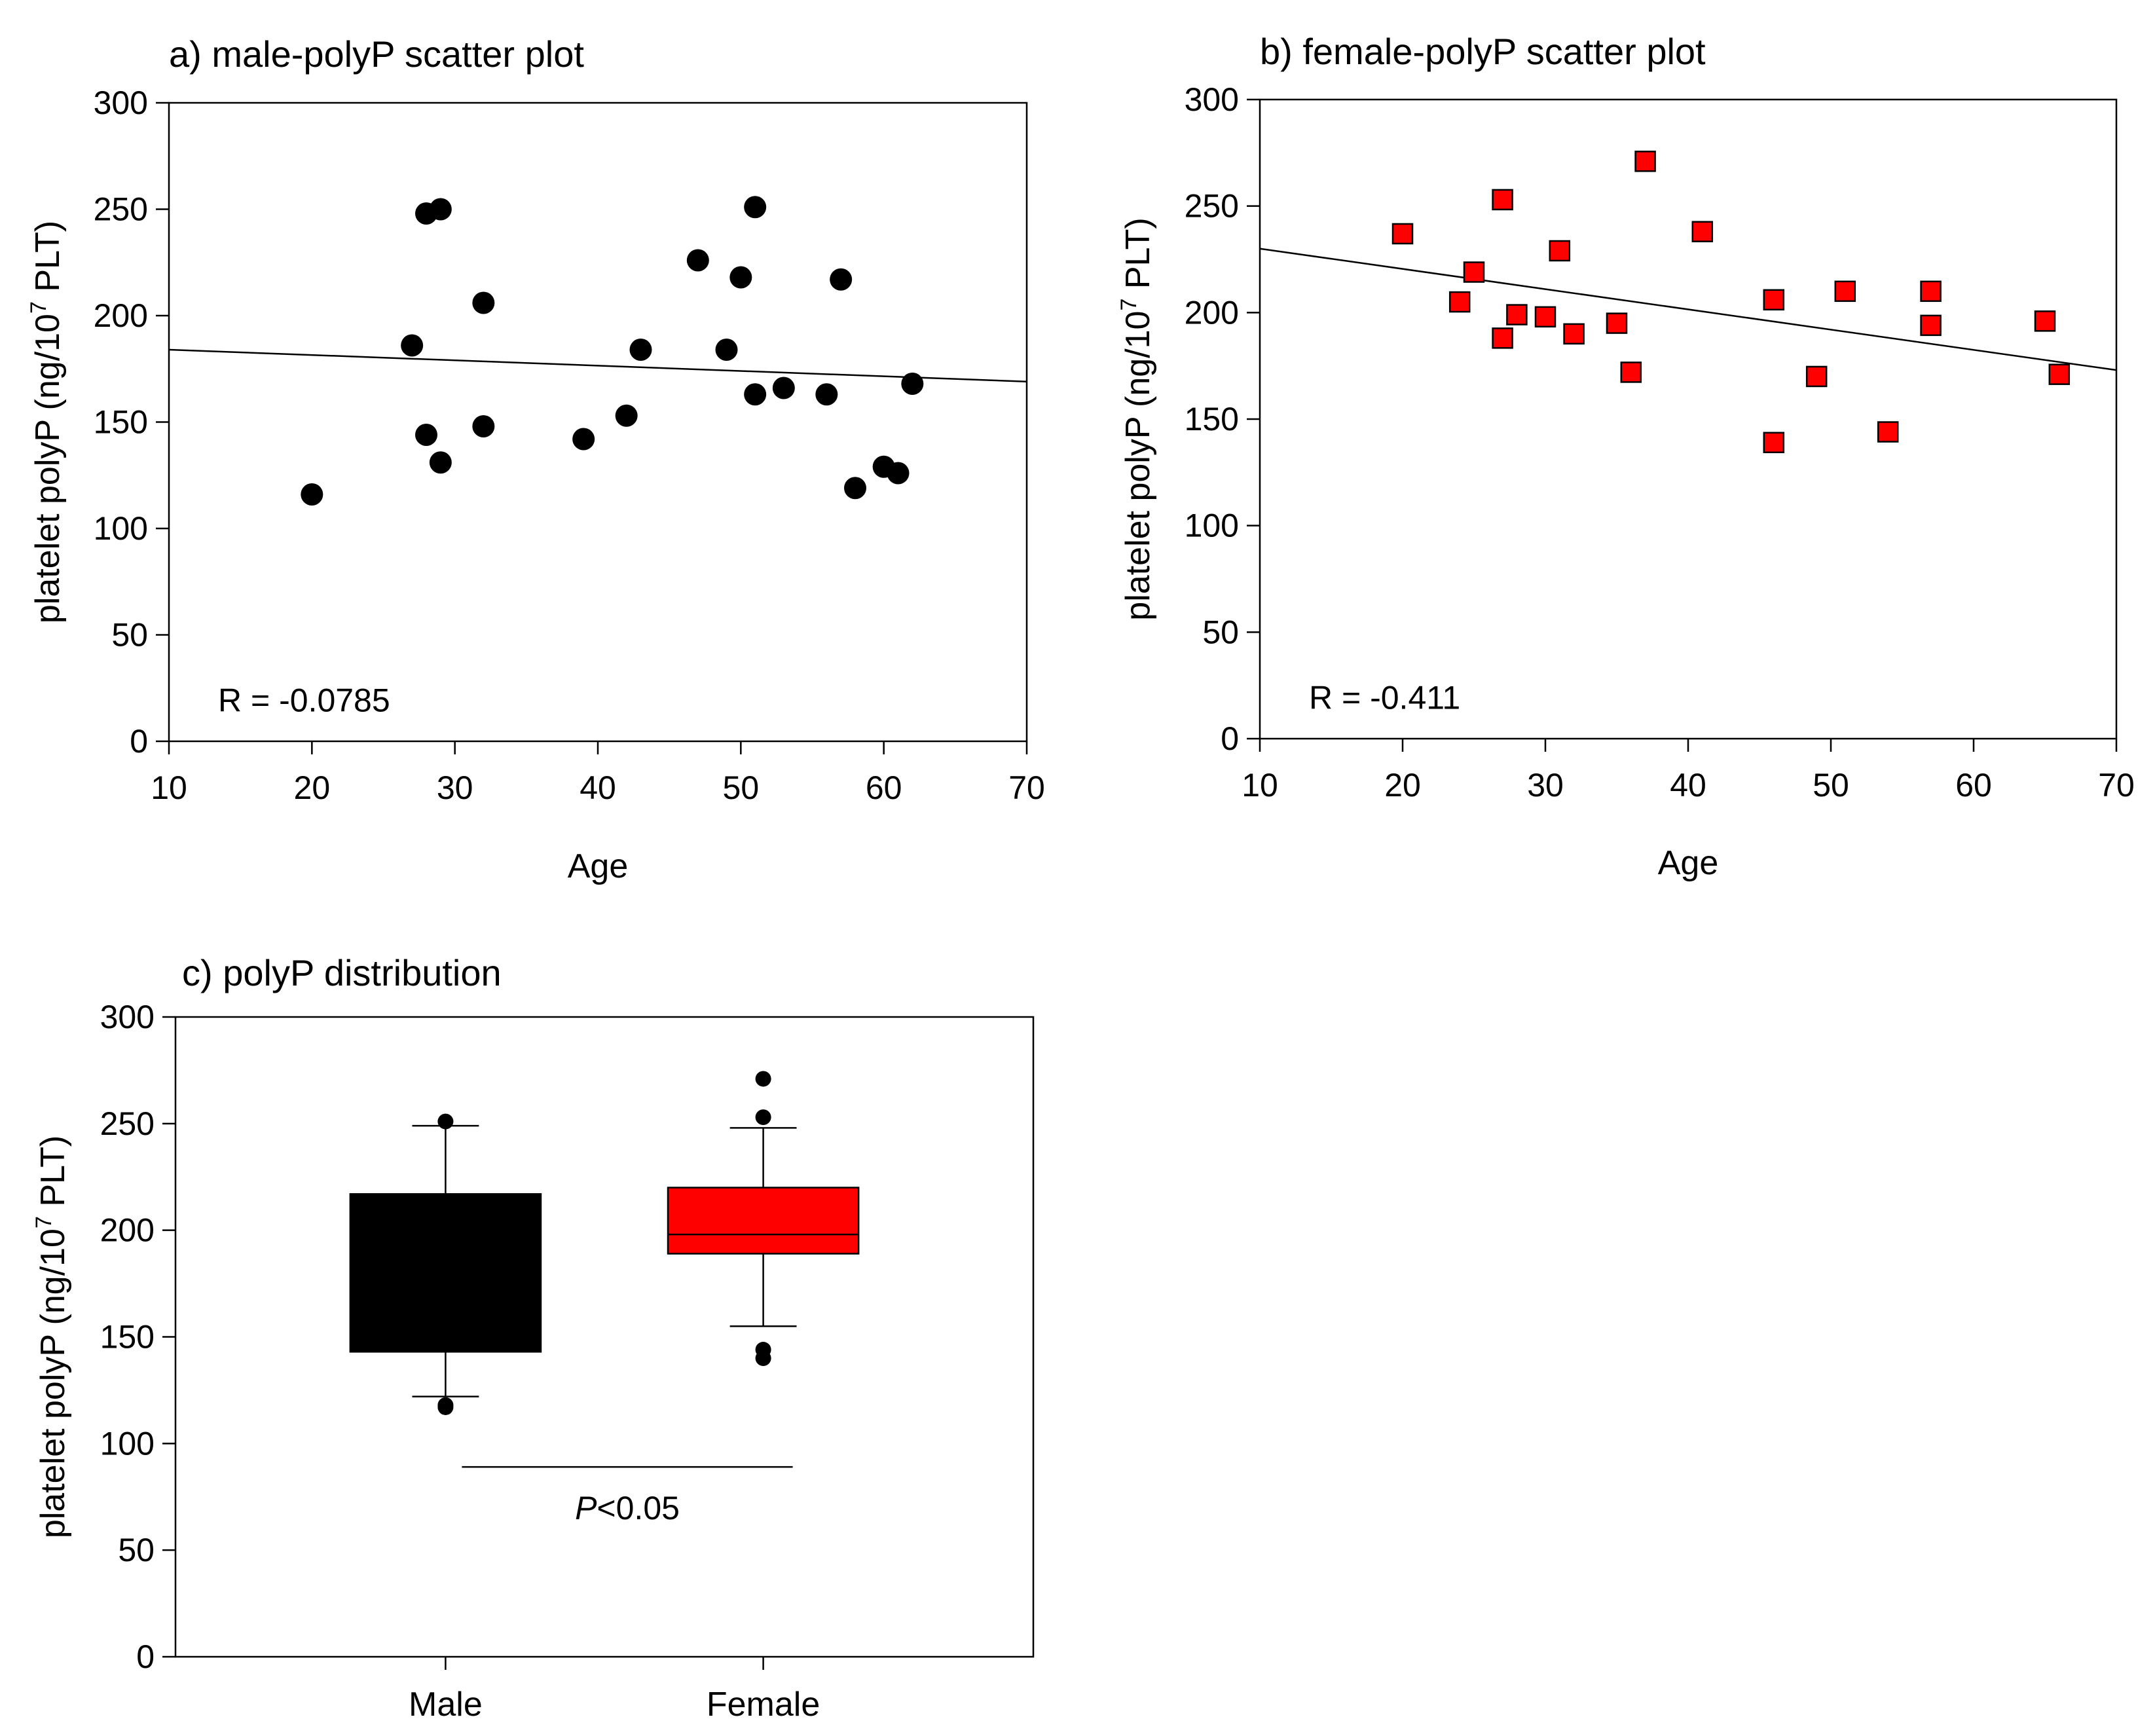 This screenshot has height=1736, width=2155. What do you see at coordinates (304, 700) in the screenshot?
I see `correlation-label: R = -0.0785` at bounding box center [304, 700].